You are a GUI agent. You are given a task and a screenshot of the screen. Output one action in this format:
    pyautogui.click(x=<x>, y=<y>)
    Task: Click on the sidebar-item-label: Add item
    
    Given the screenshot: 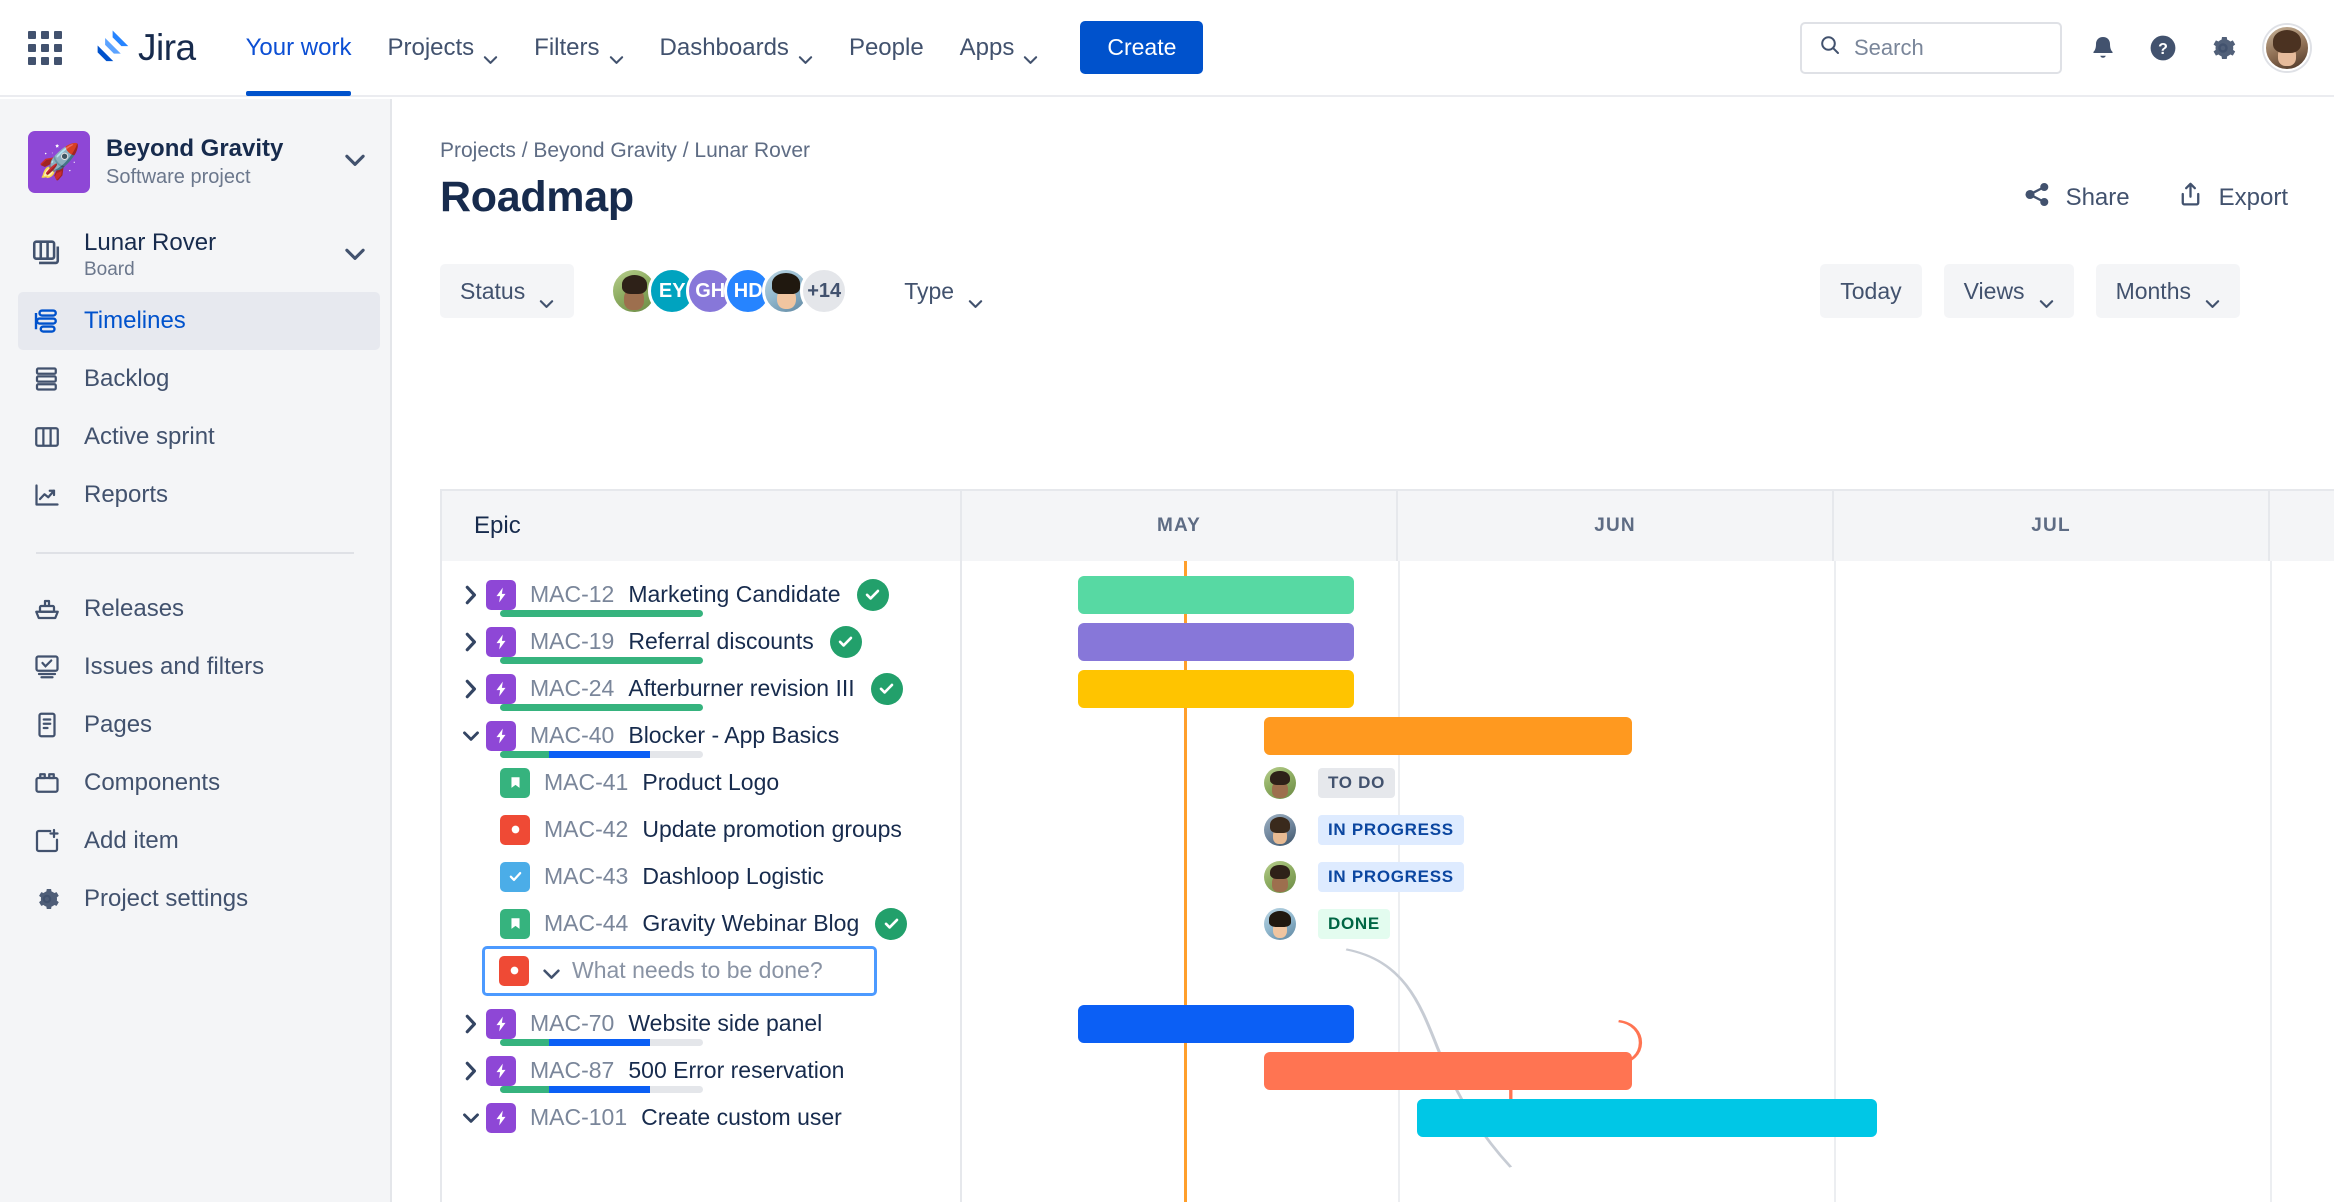 What is the action you would take?
    pyautogui.click(x=131, y=841)
    